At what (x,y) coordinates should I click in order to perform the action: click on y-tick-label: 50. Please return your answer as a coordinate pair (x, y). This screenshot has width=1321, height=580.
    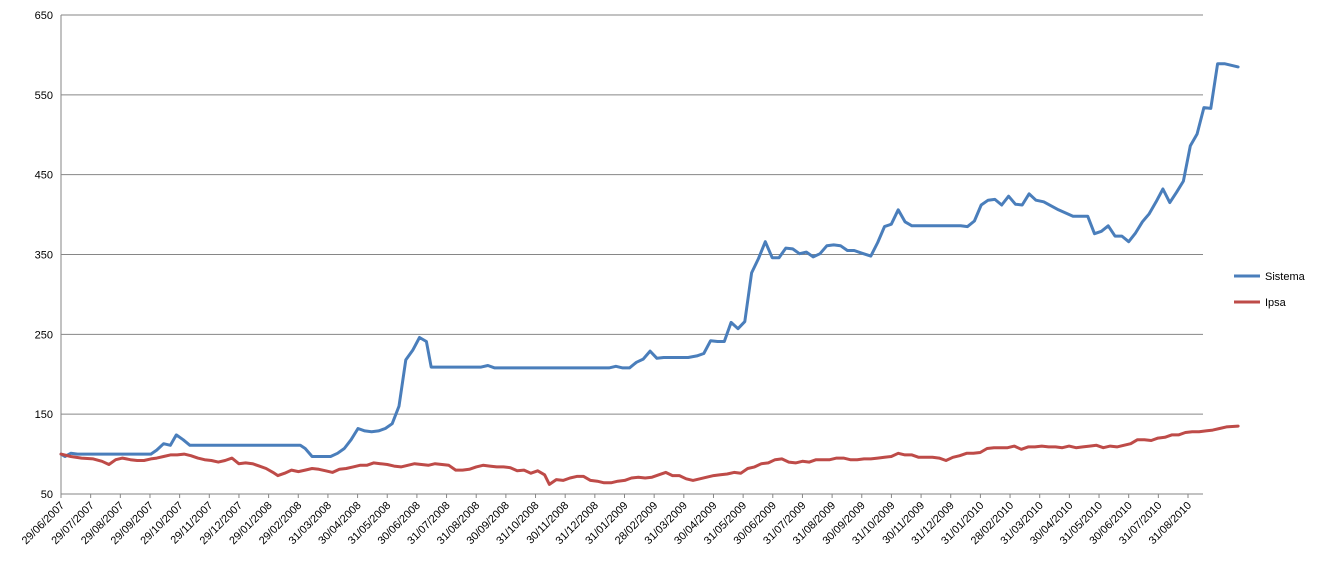
    Looking at the image, I should click on (47, 495).